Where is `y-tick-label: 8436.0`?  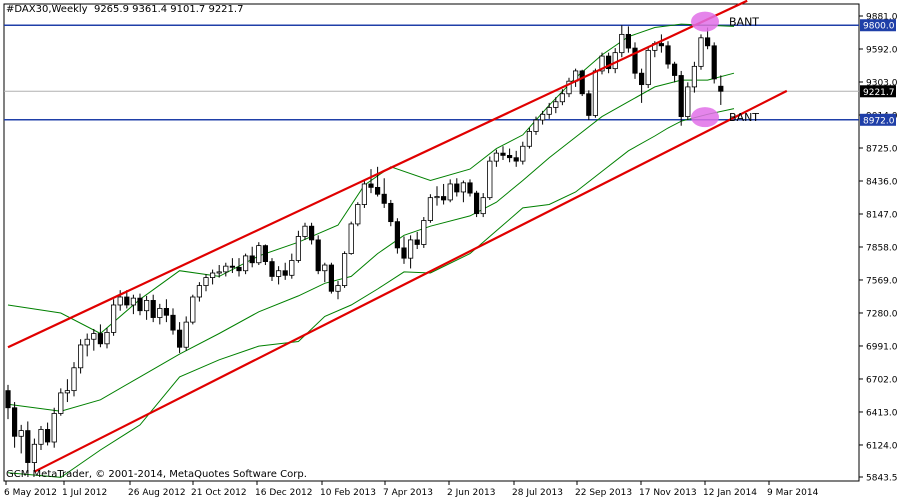 y-tick-label: 8436.0 is located at coordinates (882, 182).